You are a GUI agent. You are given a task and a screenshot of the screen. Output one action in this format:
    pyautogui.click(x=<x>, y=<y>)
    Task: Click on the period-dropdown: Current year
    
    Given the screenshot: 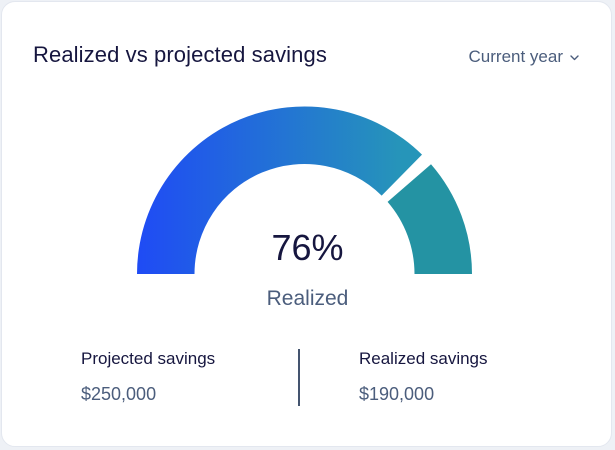 What is the action you would take?
    pyautogui.click(x=524, y=57)
    